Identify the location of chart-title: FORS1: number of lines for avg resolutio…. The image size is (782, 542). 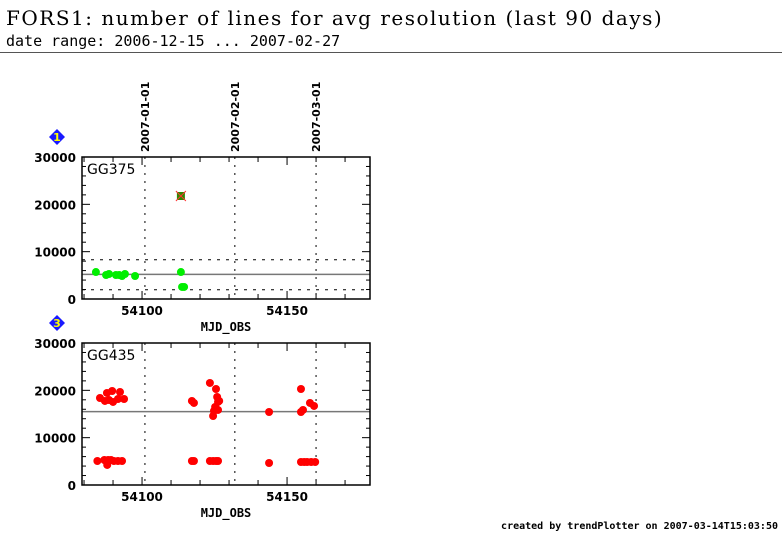
(335, 18).